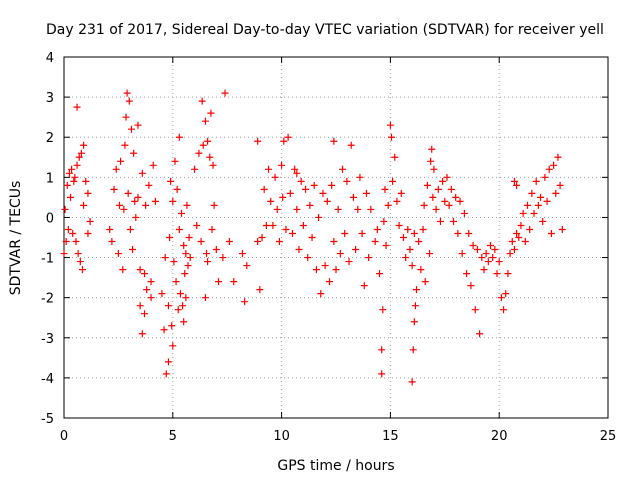  Describe the element at coordinates (47, 339) in the screenshot. I see `y-tick-label: -3` at that location.